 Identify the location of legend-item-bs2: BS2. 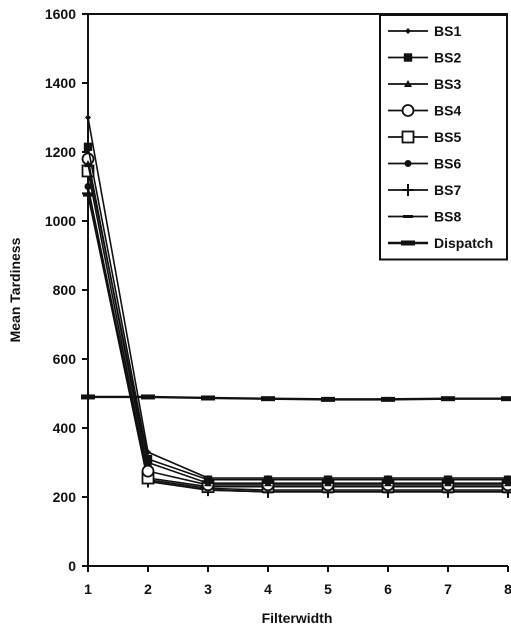
(424, 58).